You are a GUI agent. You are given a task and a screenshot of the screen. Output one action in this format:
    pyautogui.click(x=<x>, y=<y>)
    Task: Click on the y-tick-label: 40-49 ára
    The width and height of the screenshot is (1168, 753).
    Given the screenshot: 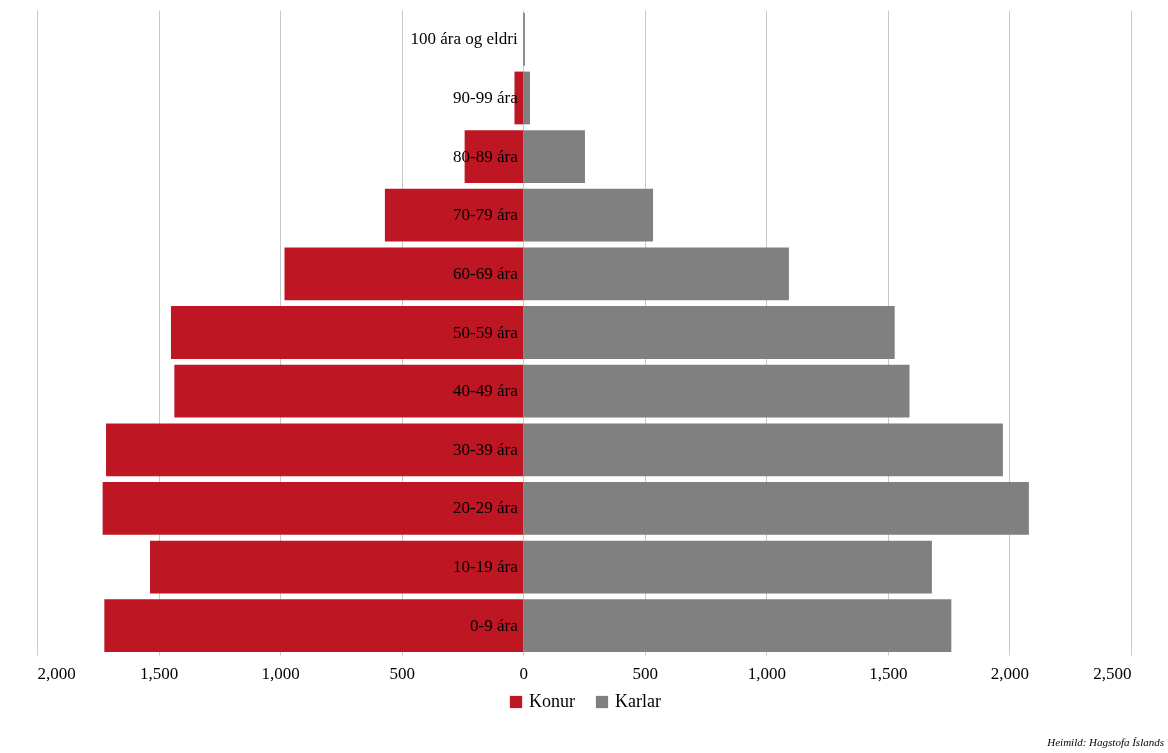 What is the action you would take?
    pyautogui.click(x=486, y=391)
    